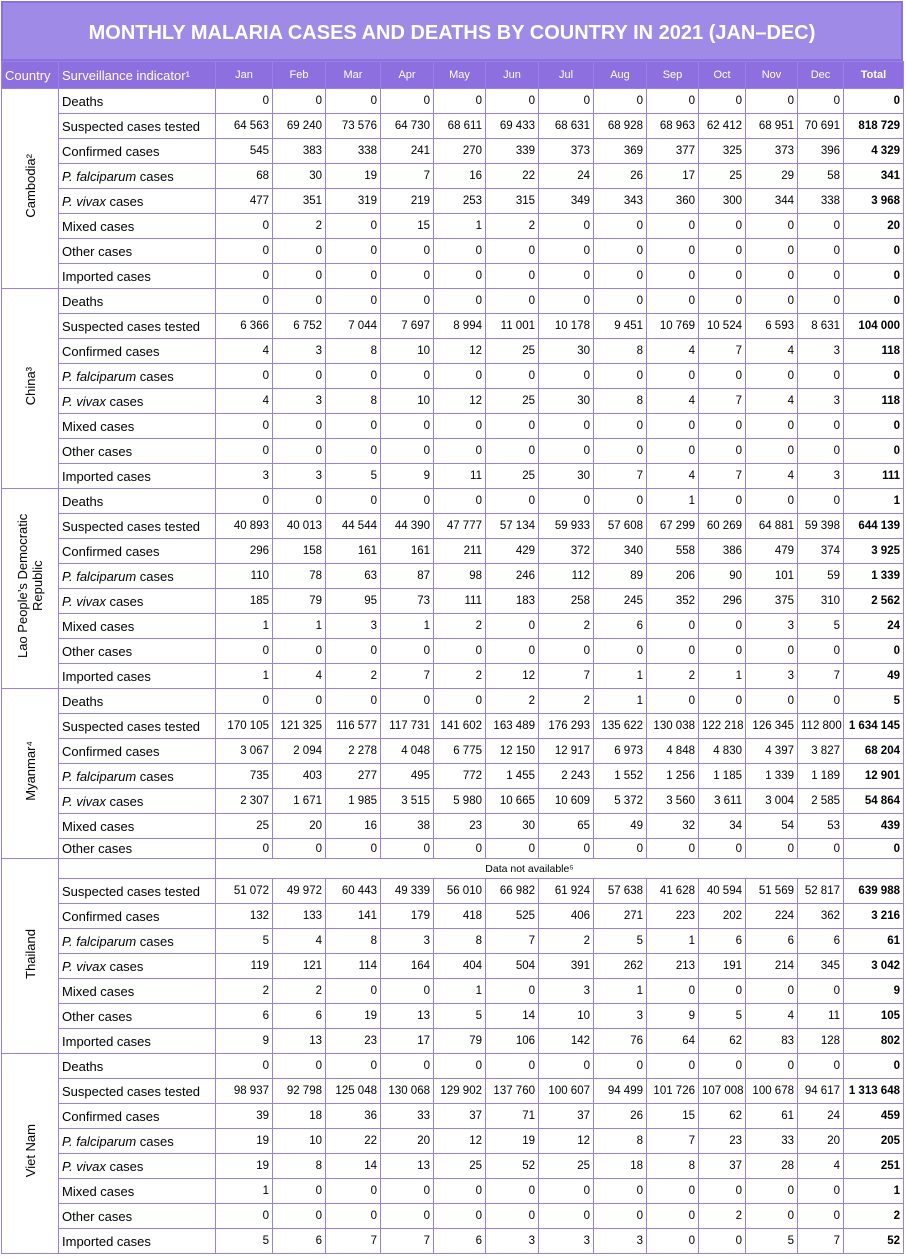  Describe the element at coordinates (873, 916) in the screenshot. I see `total-cell: 3 216` at that location.